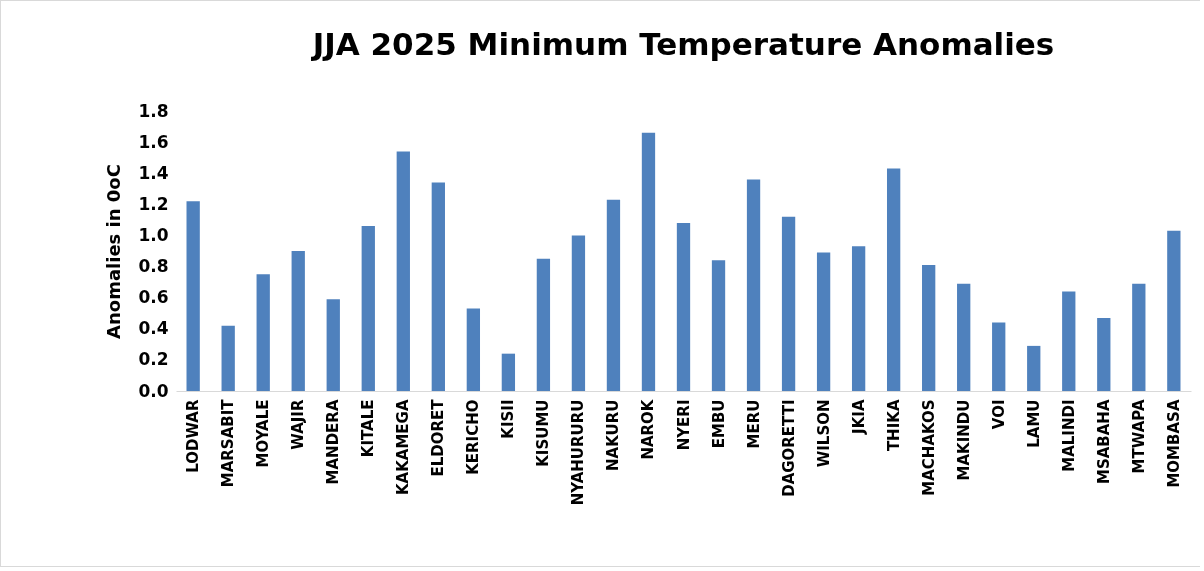 Image resolution: width=1204 pixels, height=571 pixels. Describe the element at coordinates (648, 429) in the screenshot. I see `x-tick-label: NAROK` at that location.